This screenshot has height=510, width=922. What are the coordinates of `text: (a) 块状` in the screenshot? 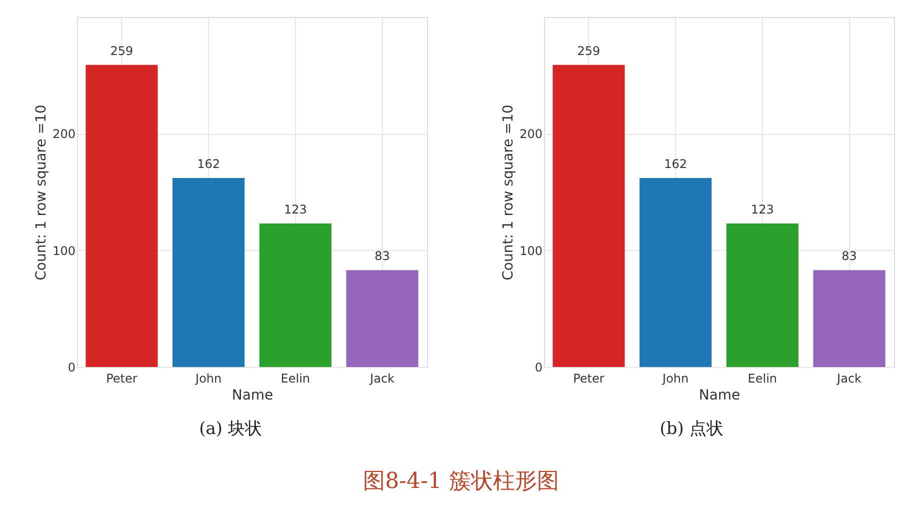 It's located at (230, 429).